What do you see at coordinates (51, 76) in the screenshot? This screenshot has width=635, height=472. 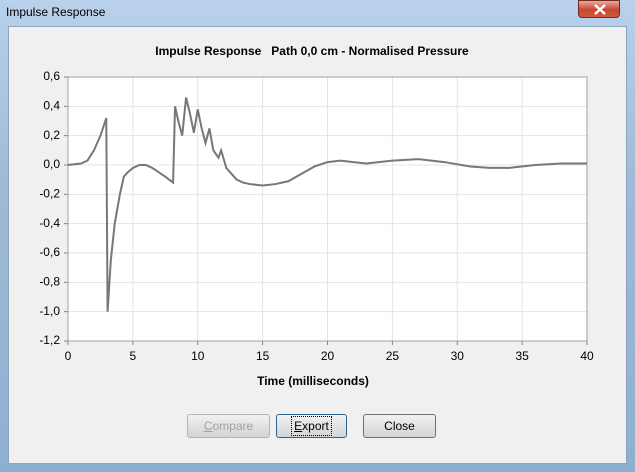 I see `y-tick-label: 0,6` at bounding box center [51, 76].